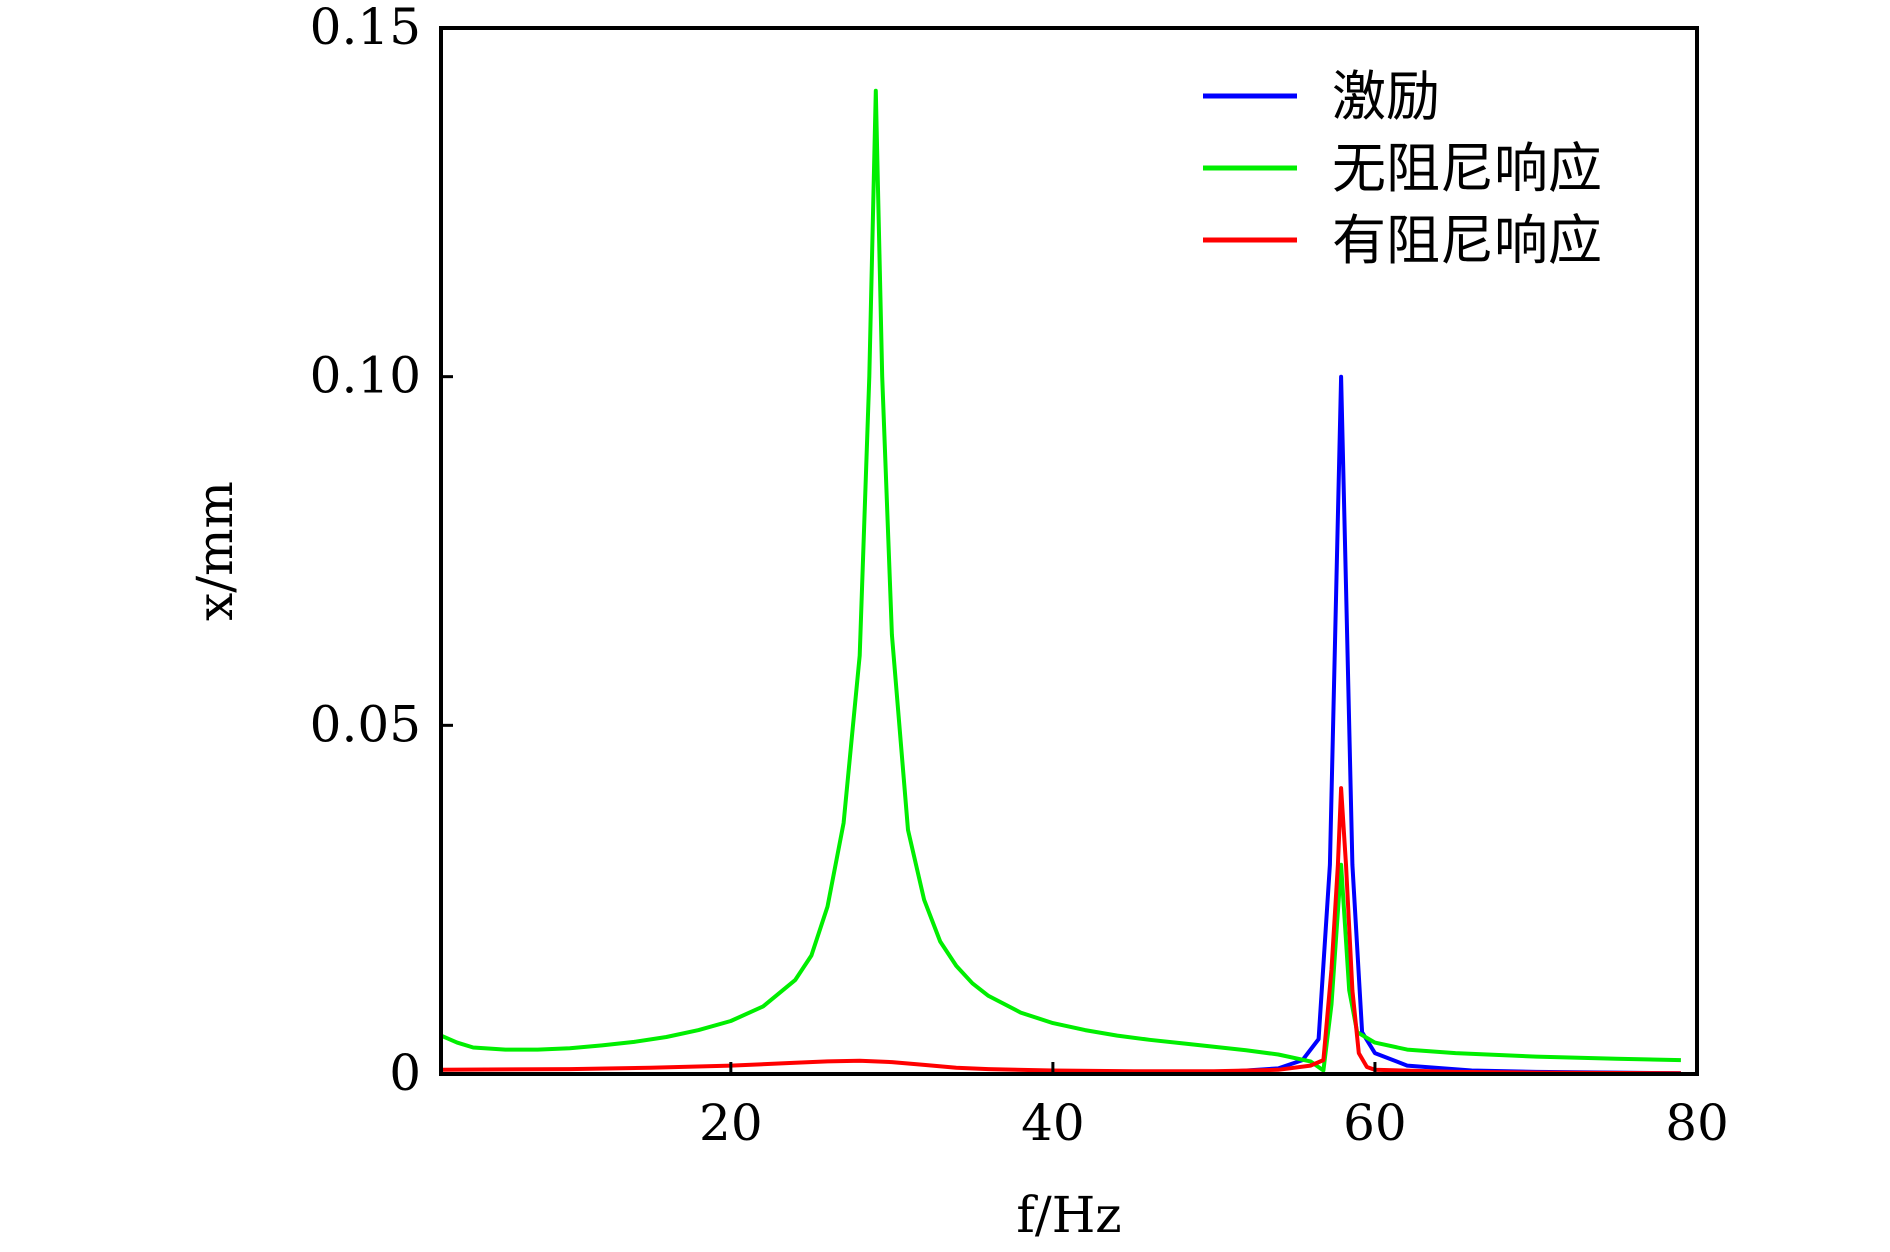  Describe the element at coordinates (405, 1073) in the screenshot. I see `y-tick-label: 0` at that location.